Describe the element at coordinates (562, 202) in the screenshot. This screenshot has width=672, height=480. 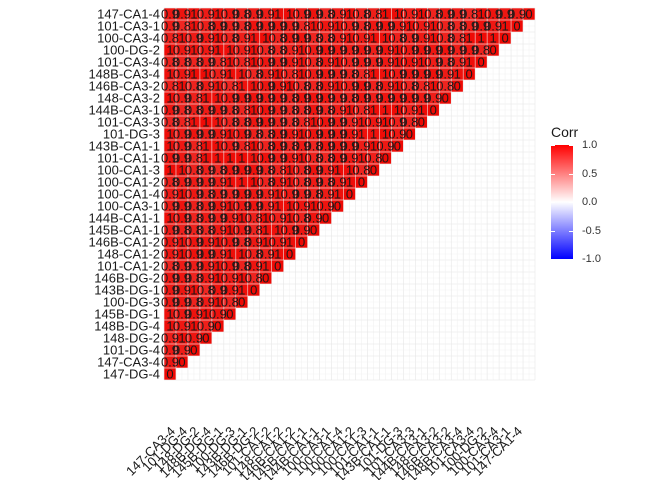
I see `legend-color-bar` at that location.